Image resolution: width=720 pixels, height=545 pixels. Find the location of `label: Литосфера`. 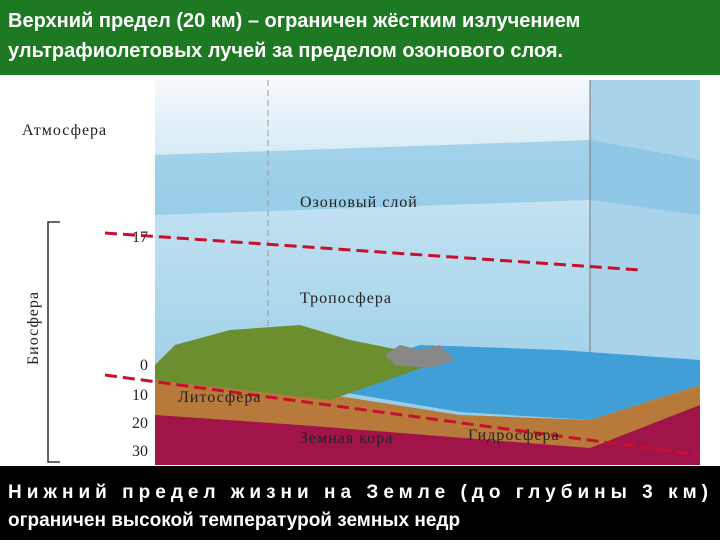

label: Литосфера is located at coordinates (219, 397).